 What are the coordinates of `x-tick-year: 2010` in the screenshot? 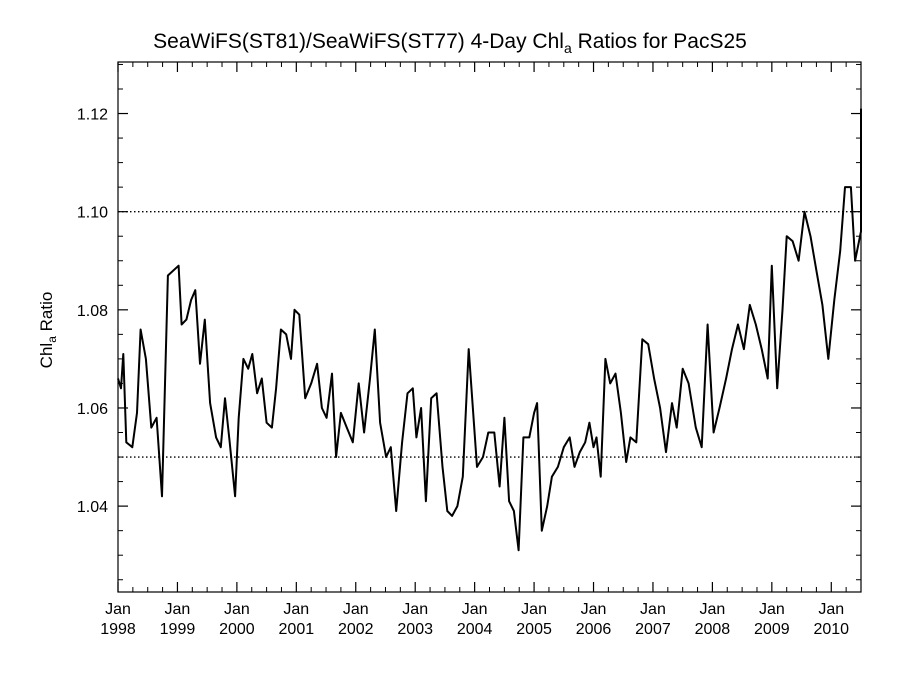 It's located at (831, 629).